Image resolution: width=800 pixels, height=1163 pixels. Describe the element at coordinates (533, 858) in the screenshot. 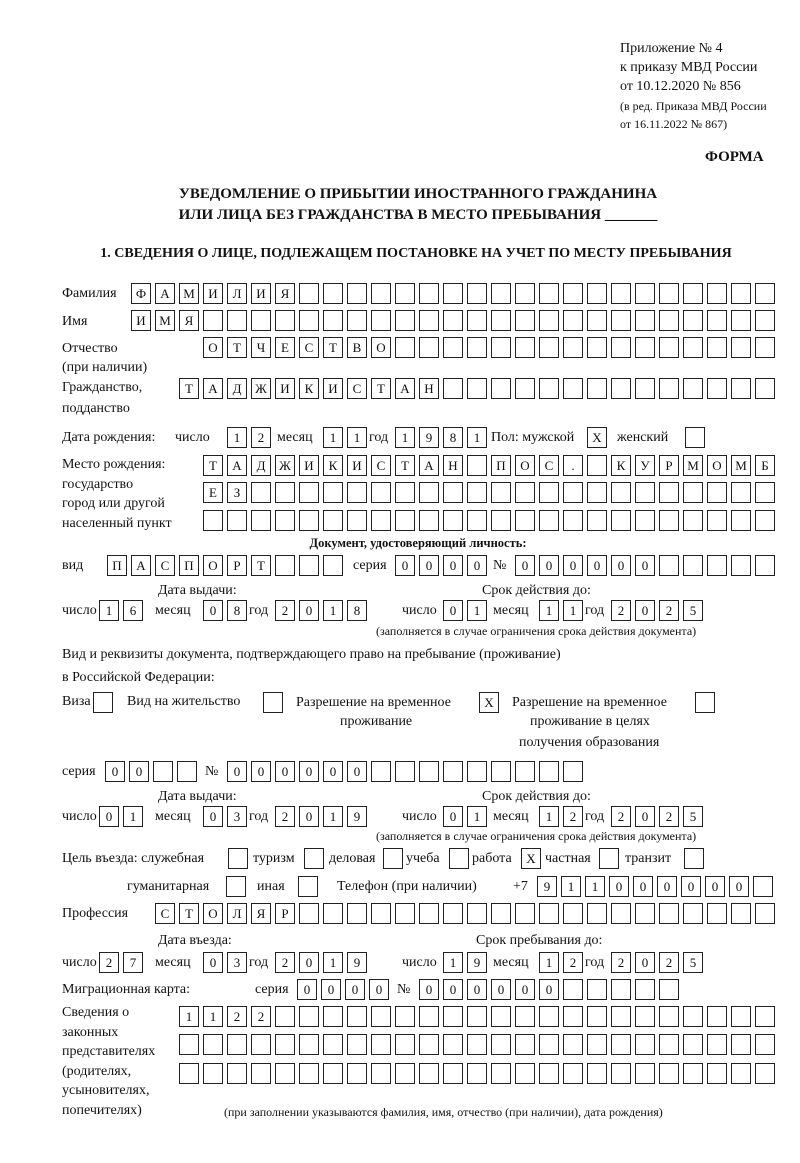

I see `purpose-work-checkbox: X` at that location.